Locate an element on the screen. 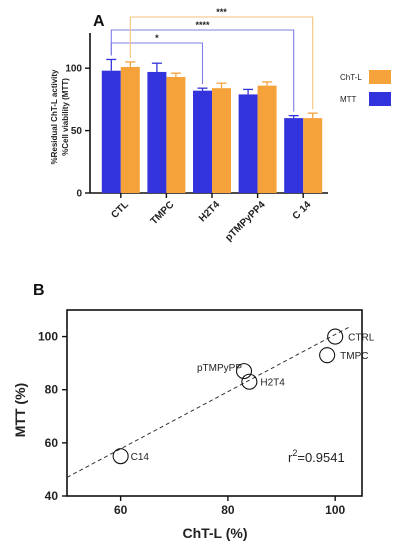  panel-a-significance-label: **** is located at coordinates (202, 25).